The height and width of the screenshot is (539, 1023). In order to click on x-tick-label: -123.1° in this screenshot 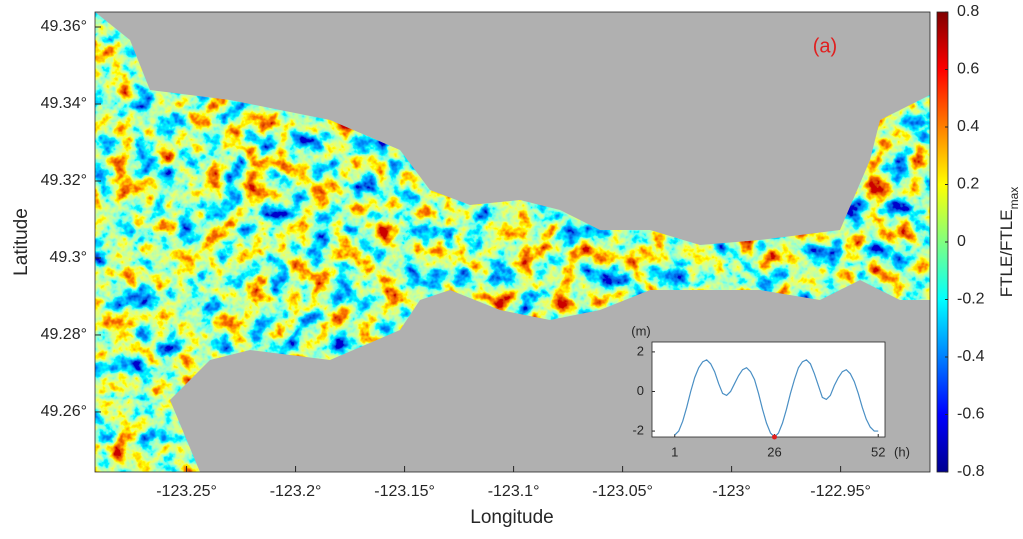, I will do `click(514, 491)`.